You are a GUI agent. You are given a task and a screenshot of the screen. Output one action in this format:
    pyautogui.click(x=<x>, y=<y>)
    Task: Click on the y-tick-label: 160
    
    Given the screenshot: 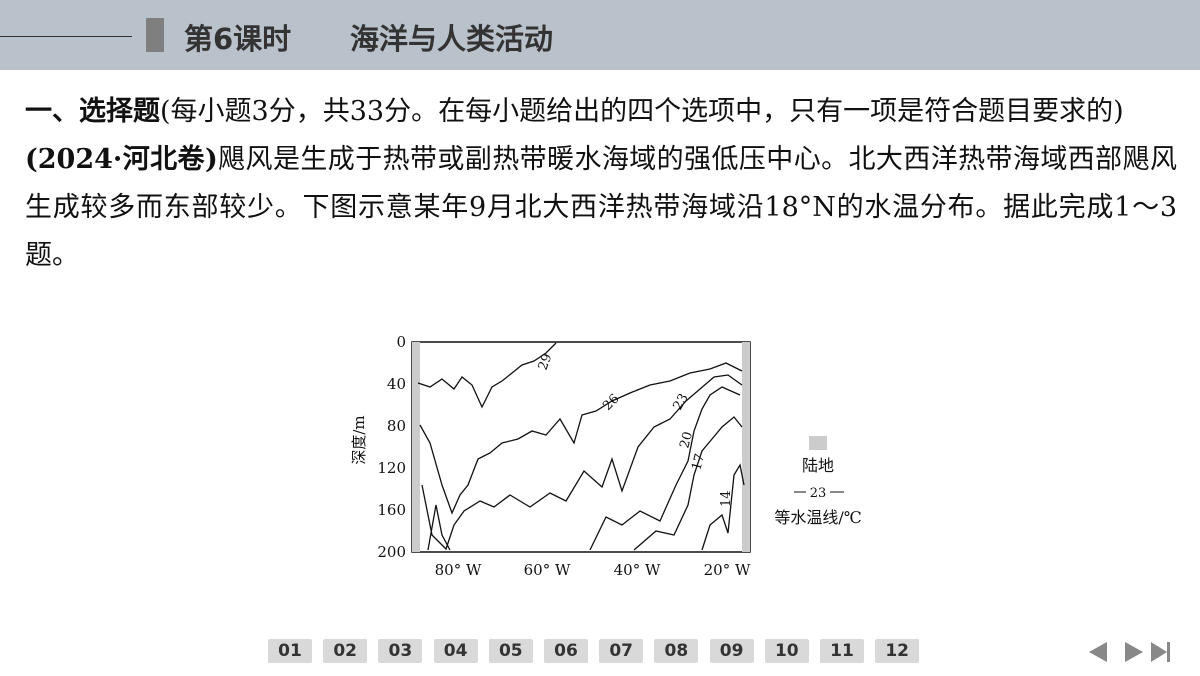 What is the action you would take?
    pyautogui.click(x=391, y=510)
    